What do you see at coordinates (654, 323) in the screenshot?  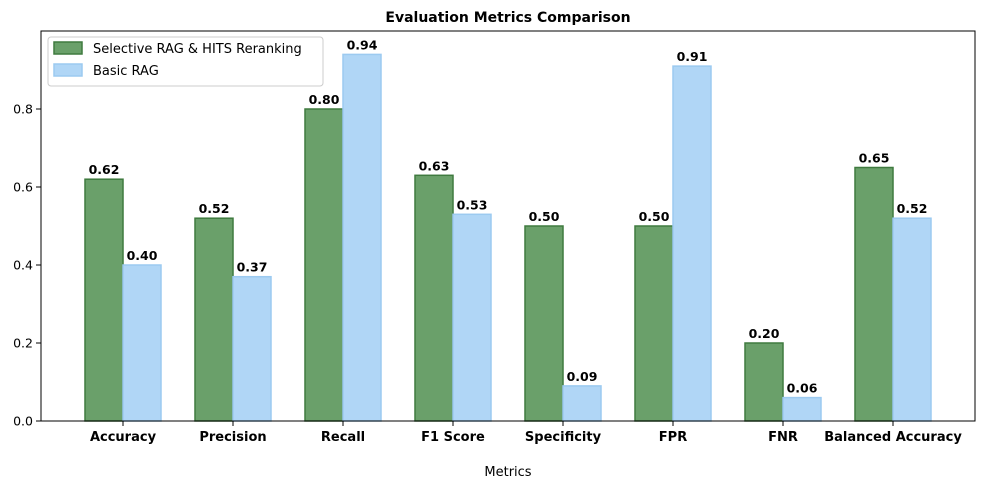 I see `bar-selective-rag-hits-reranking-fpr` at bounding box center [654, 323].